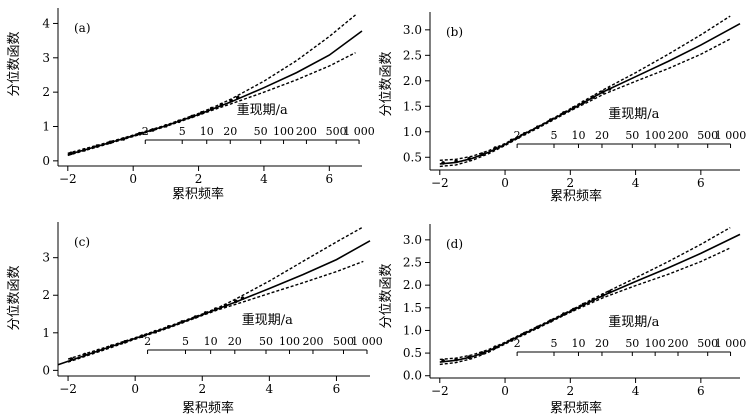  I want to click on return-period-label: 500, so click(707, 135).